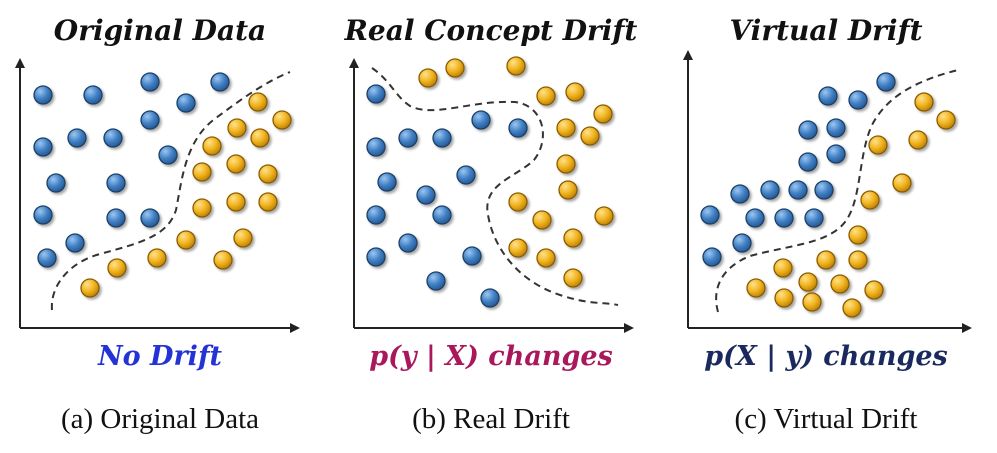  What do you see at coordinates (160, 356) in the screenshot?
I see `panel-subtitle: No Drift` at bounding box center [160, 356].